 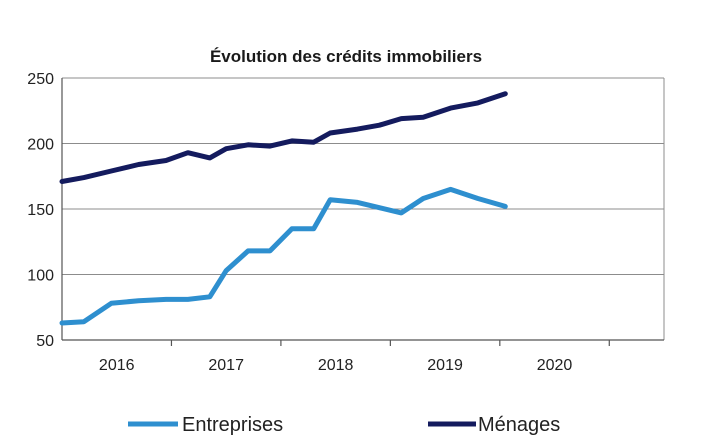 What do you see at coordinates (40, 276) in the screenshot?
I see `y-tick-label: 100` at bounding box center [40, 276].